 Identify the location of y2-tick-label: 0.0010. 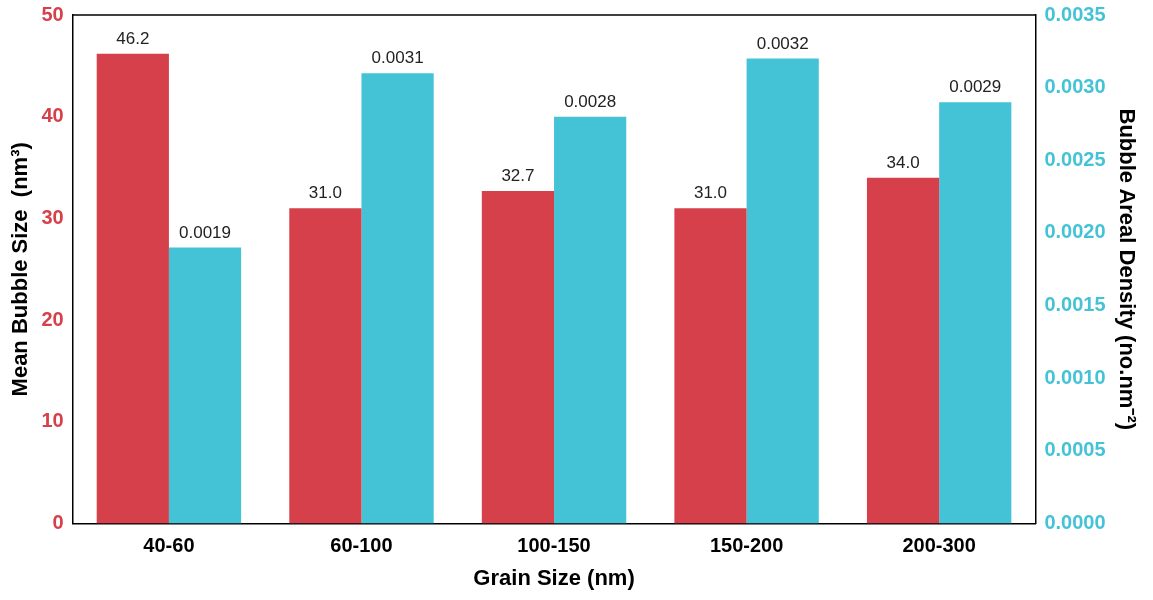
(1075, 376).